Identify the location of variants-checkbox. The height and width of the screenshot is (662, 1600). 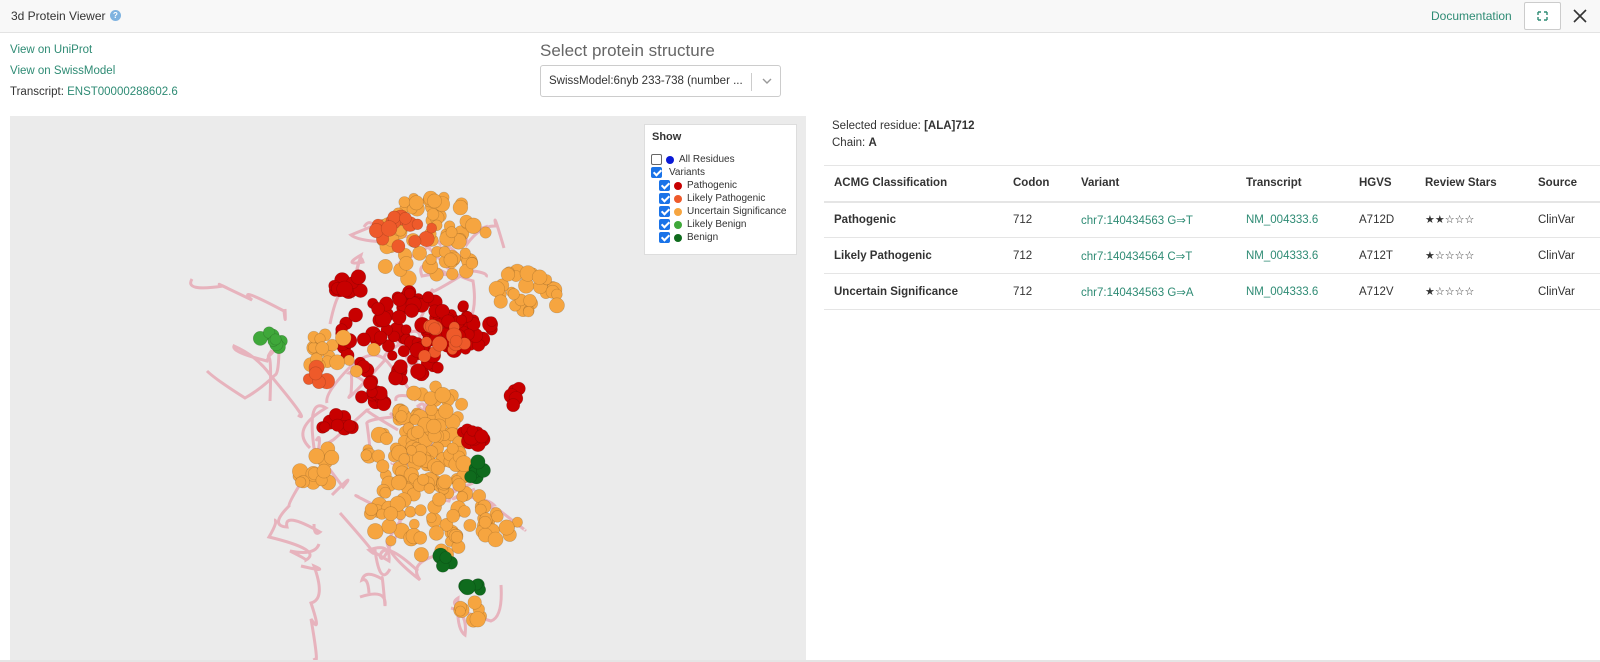
(656, 172).